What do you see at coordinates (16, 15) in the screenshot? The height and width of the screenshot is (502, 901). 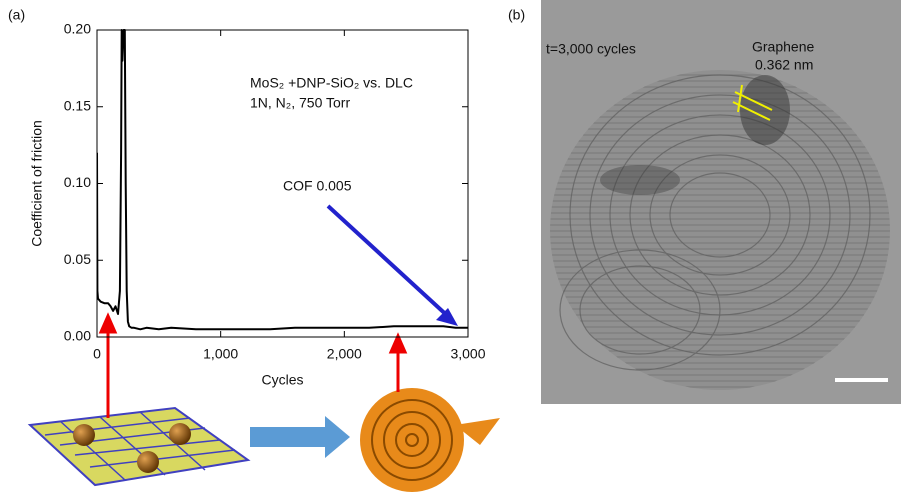 I see `panel-label: (a)` at bounding box center [16, 15].